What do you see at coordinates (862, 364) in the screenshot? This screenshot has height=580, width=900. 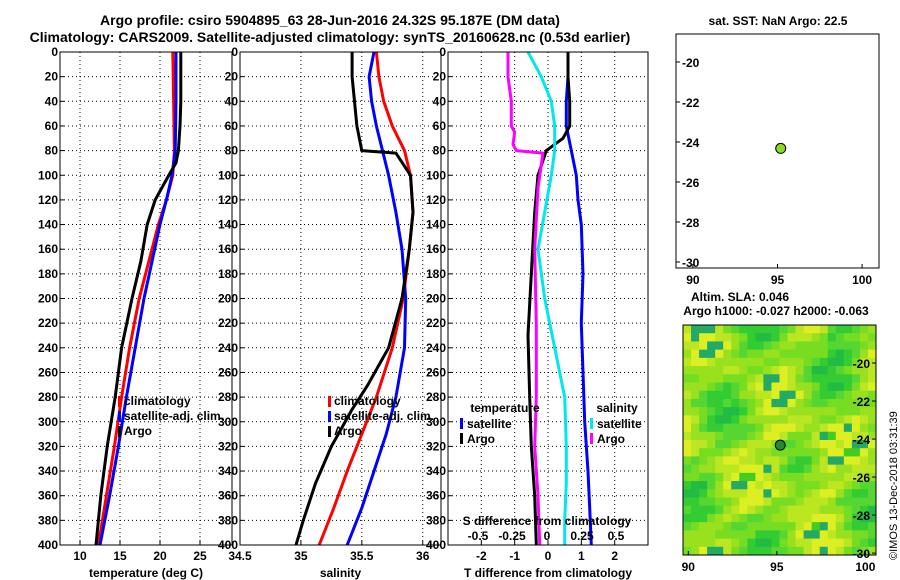 I see `sla-map-ytick-label: -20` at bounding box center [862, 364].